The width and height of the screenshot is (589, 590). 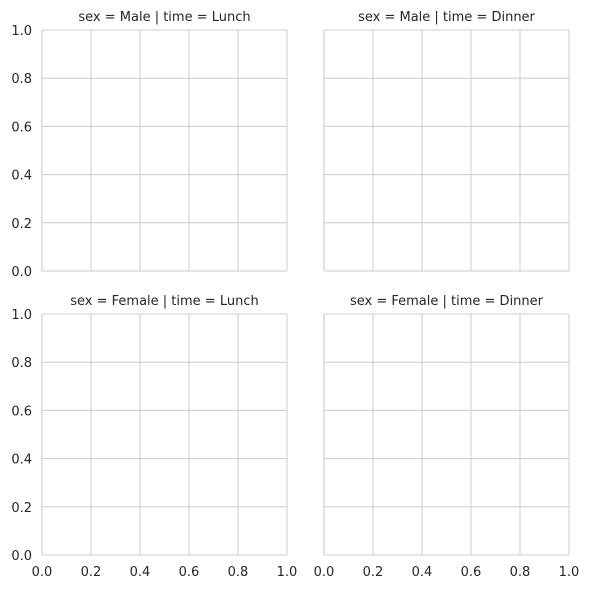 I want to click on facet-title: sex = Male | time = Dinner, so click(x=446, y=17).